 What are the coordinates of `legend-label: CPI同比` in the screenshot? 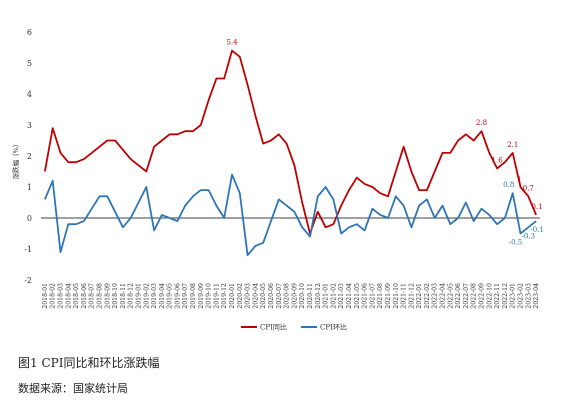 It's located at (273, 327).